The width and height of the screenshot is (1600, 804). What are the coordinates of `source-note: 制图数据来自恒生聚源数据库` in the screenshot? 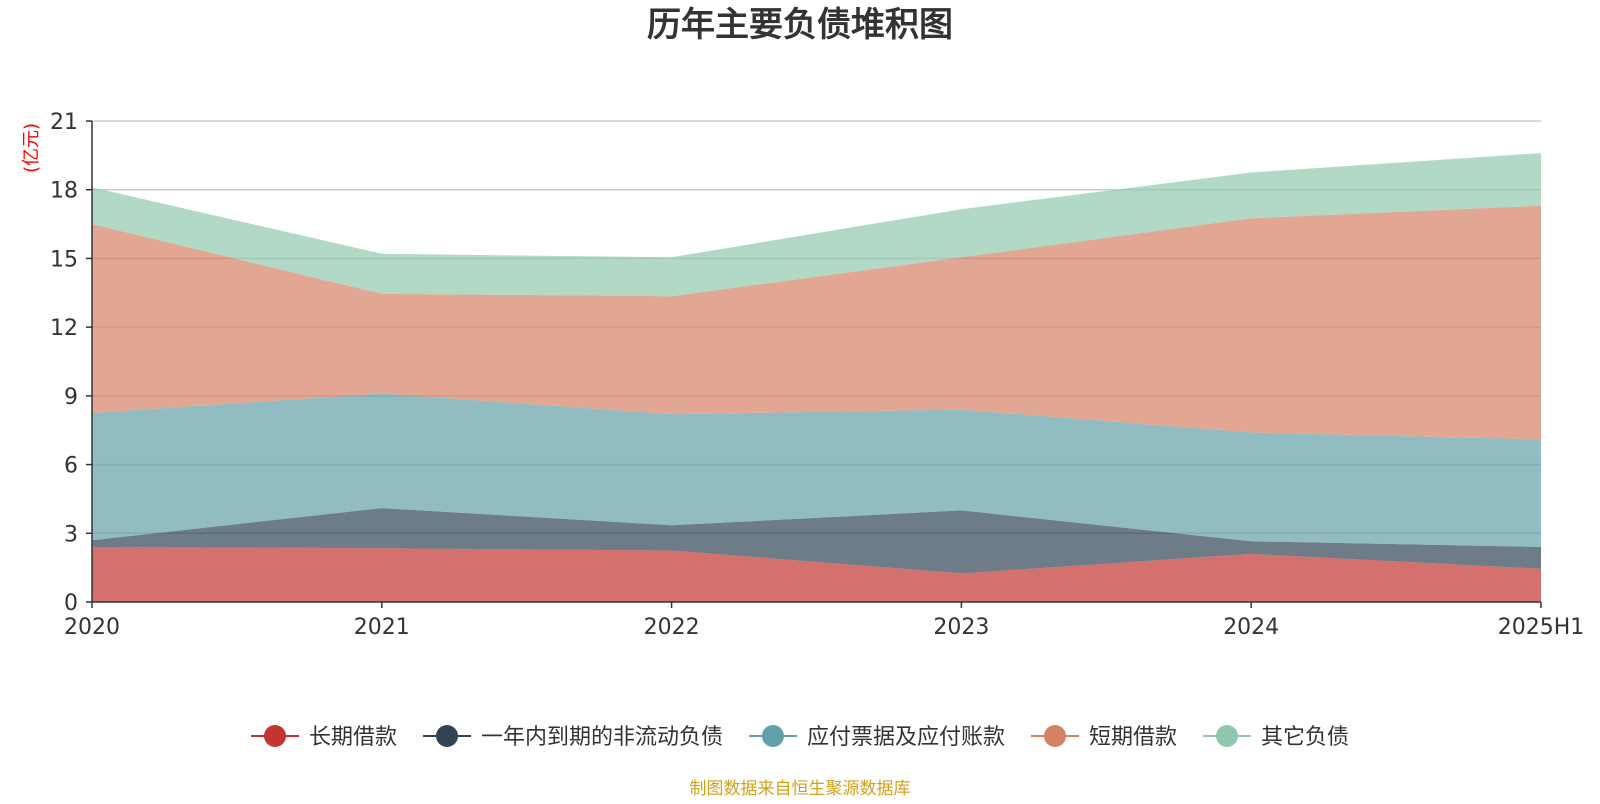 It's located at (800, 789).